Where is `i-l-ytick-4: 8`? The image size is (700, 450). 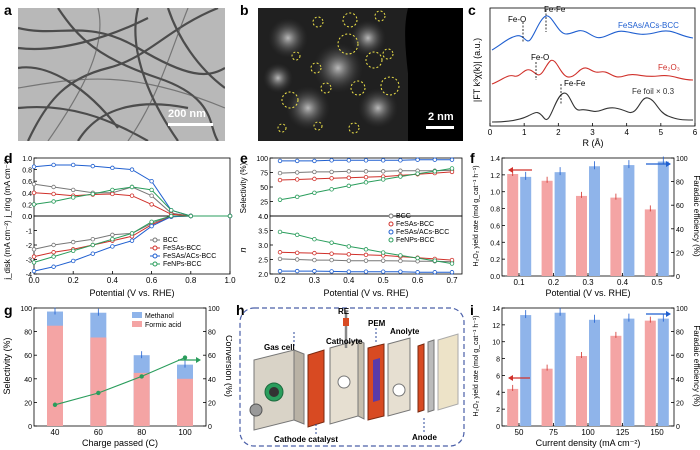
i-l-ytick-4: 8 is located at coordinates (498, 360).